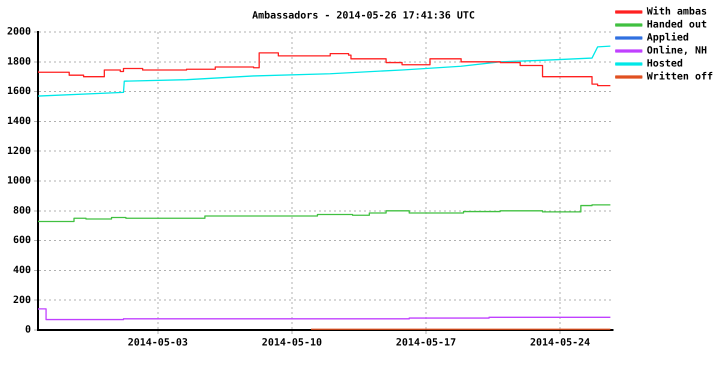  Describe the element at coordinates (22, 270) in the screenshot. I see `y-tick-label: 400` at that location.